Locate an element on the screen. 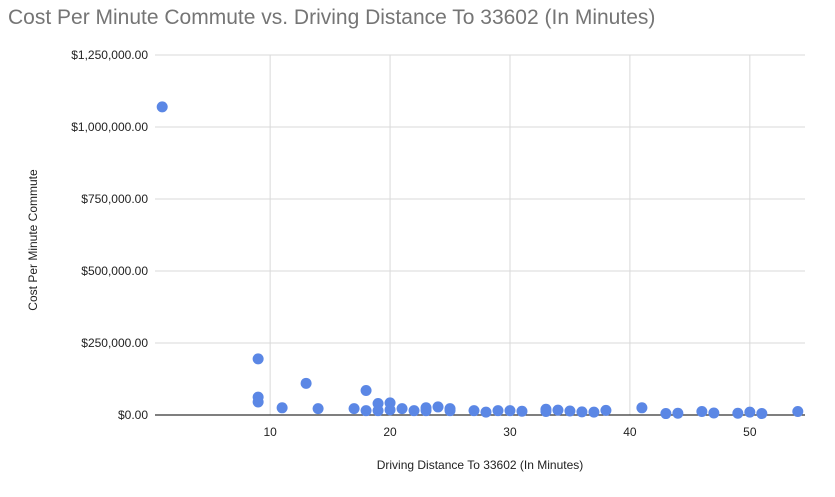  y-tick-label: $500,000.00 is located at coordinates (114, 271).